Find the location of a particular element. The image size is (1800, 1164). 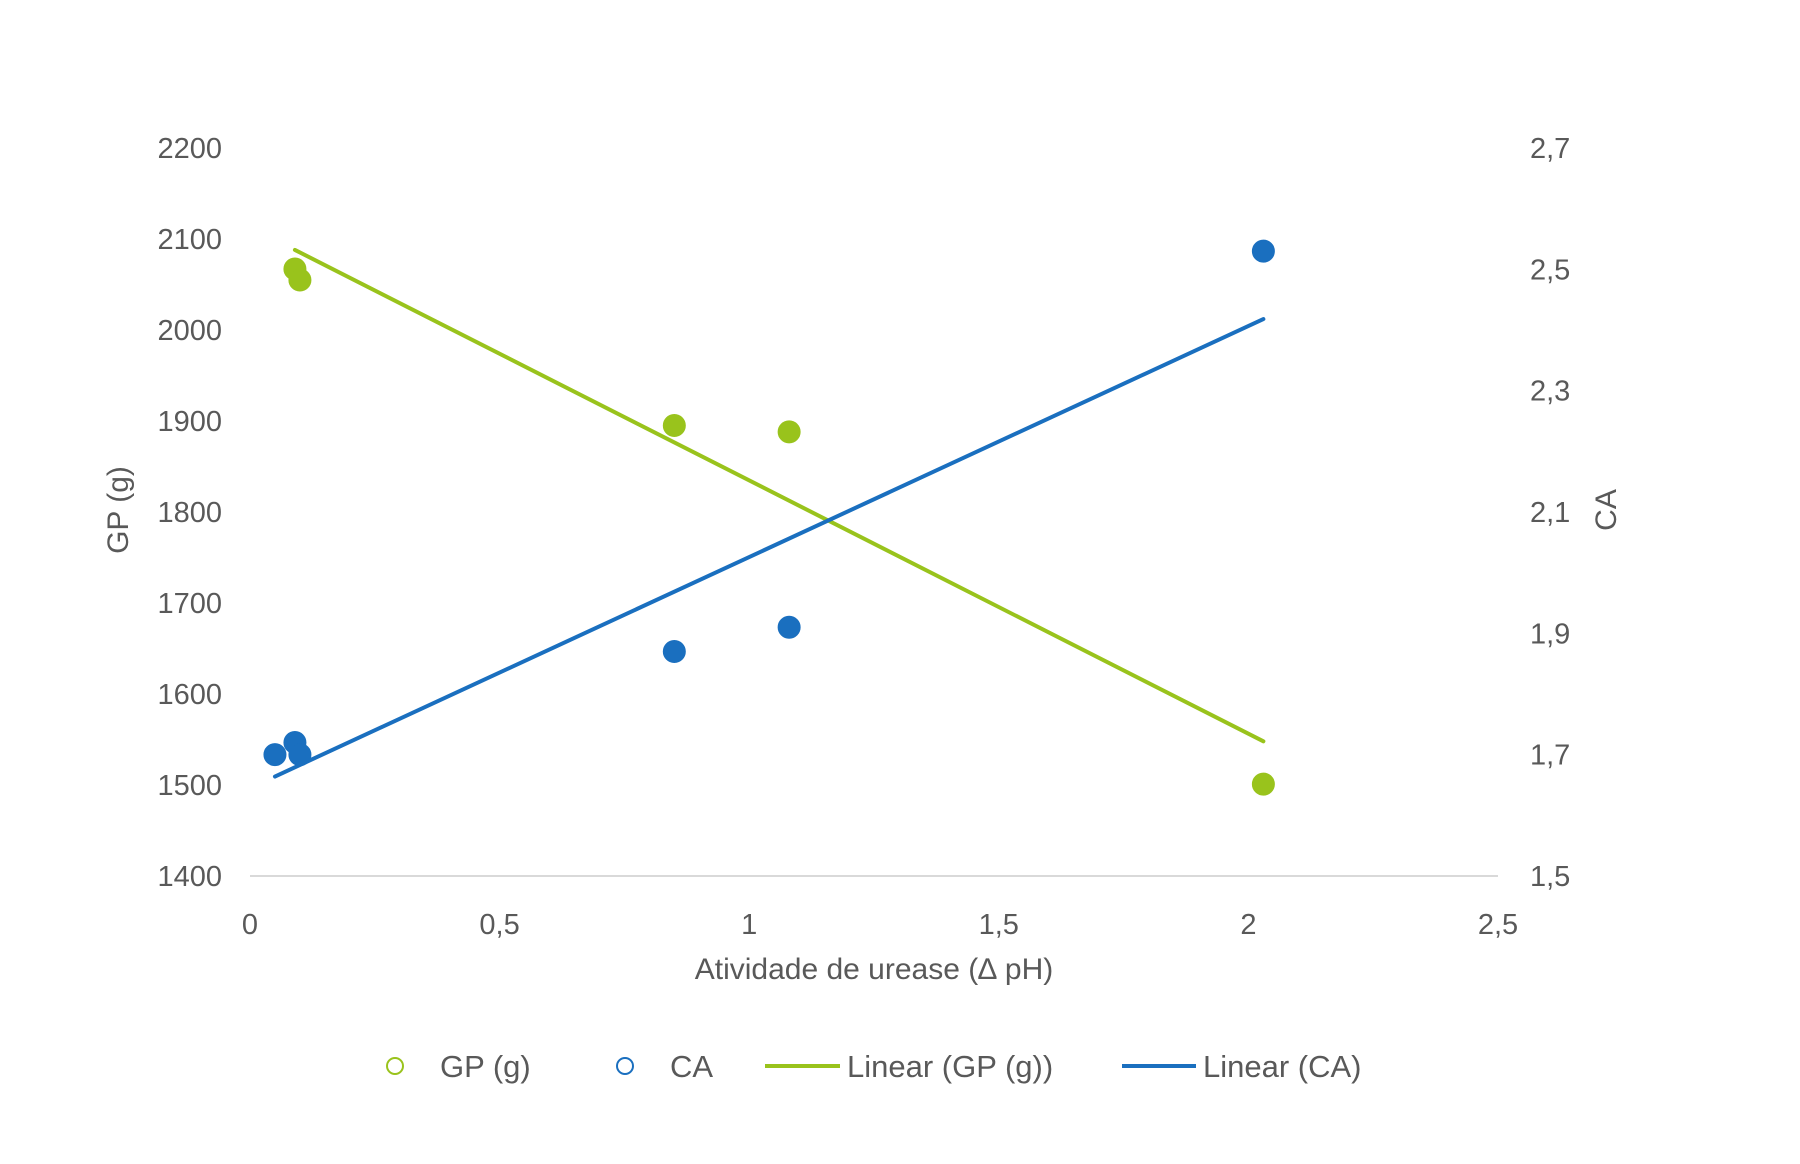

y2-tick-label: 1,5 is located at coordinates (1550, 877).